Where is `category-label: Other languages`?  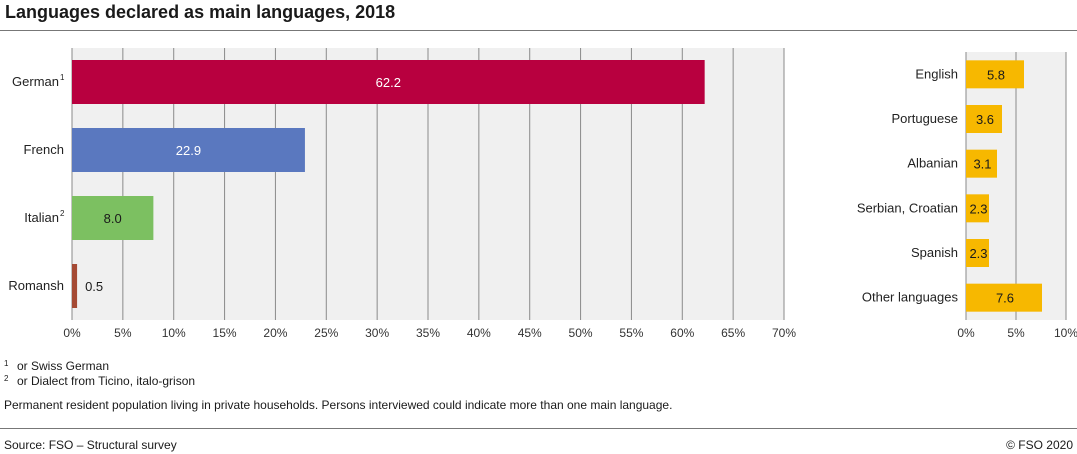
category-label: Other languages is located at coordinates (910, 297).